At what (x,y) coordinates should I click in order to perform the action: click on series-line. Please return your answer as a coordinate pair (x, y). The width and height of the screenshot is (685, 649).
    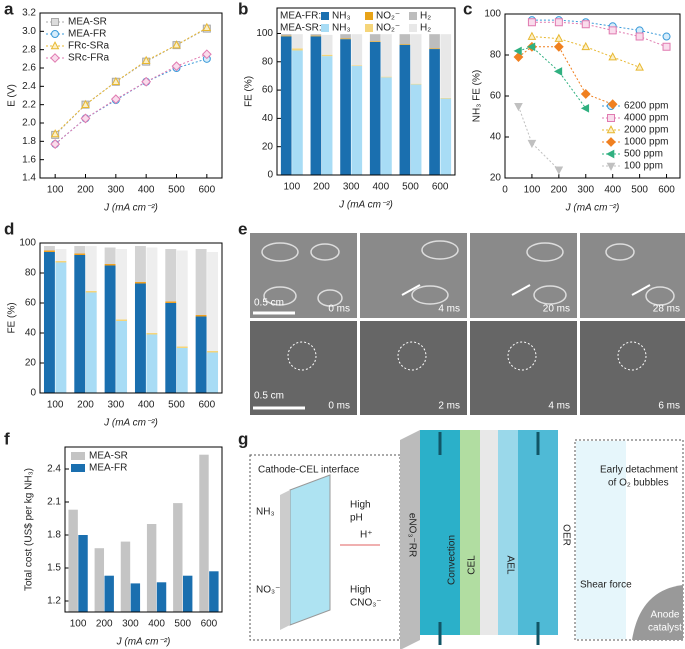
    Looking at the image, I should click on (585, 52).